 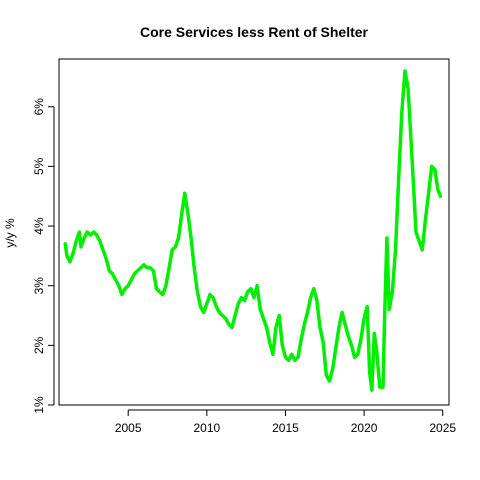 I want to click on x-tick-label: 2025, so click(x=442, y=428).